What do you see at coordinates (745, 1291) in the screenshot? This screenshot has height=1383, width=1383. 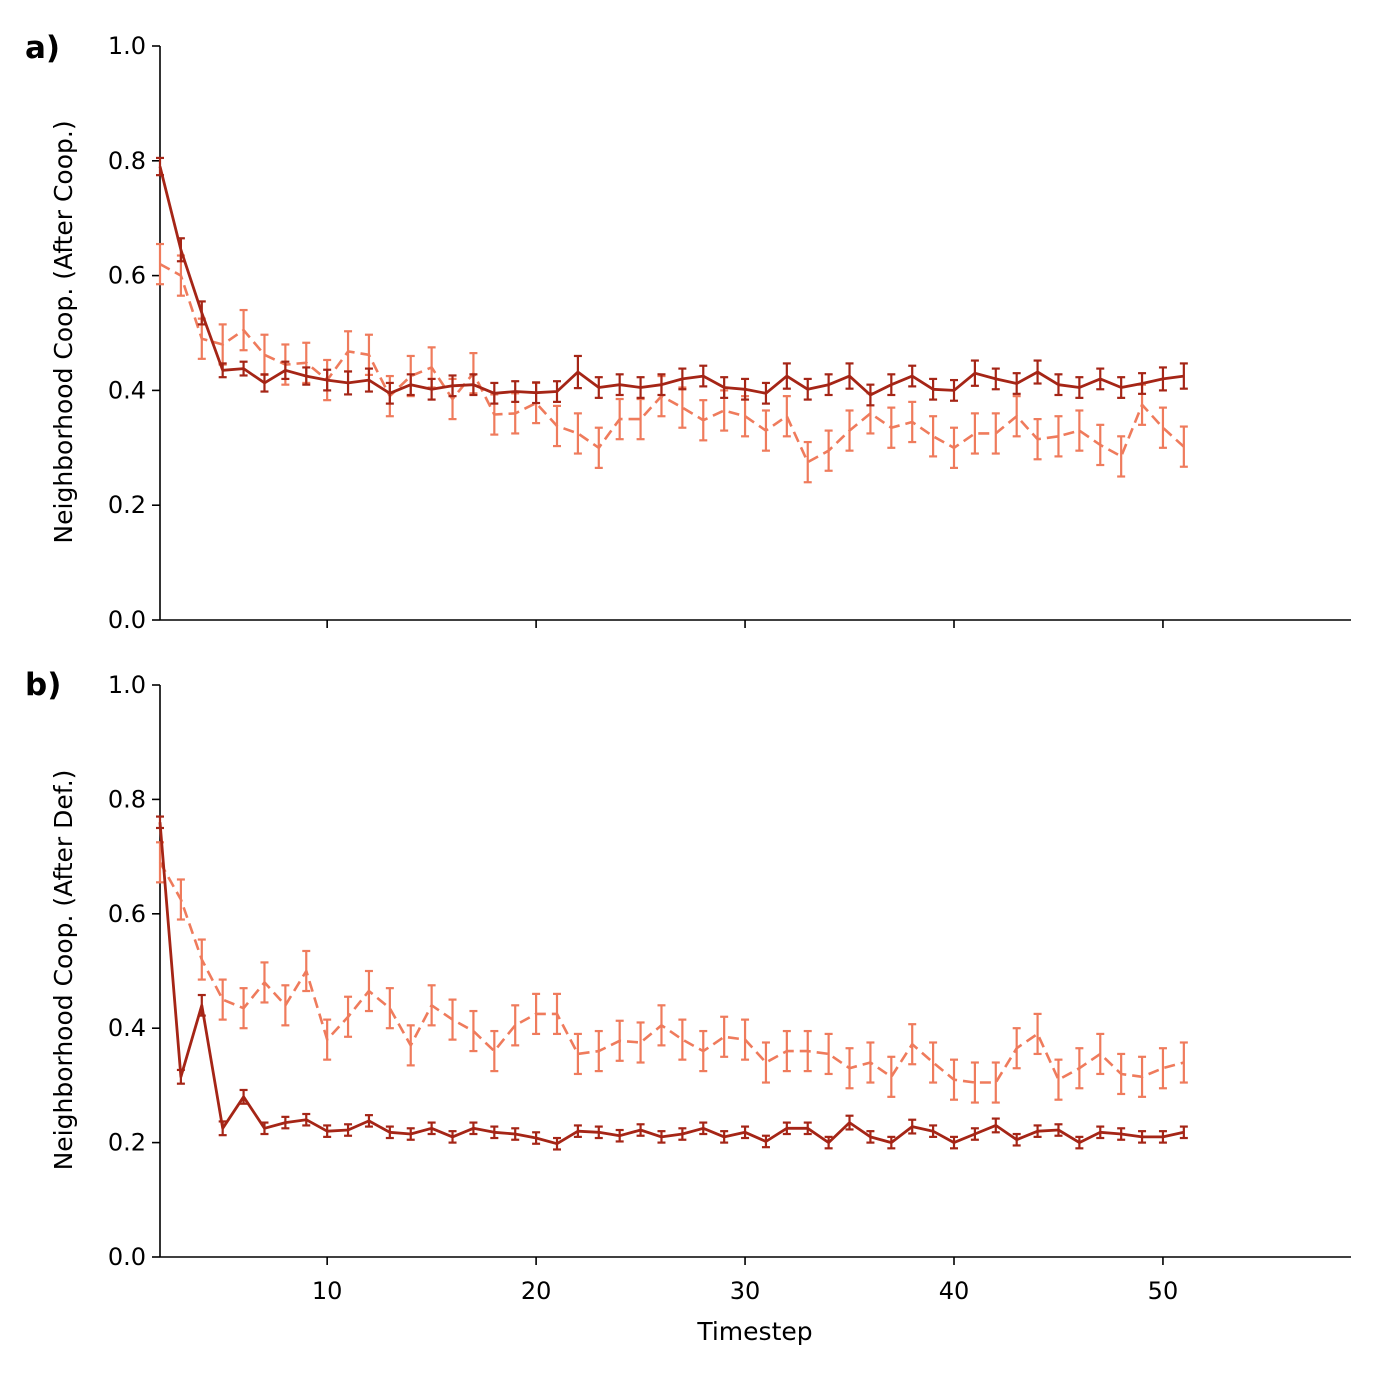 I see `panel-b-xtick-label: 30` at bounding box center [745, 1291].